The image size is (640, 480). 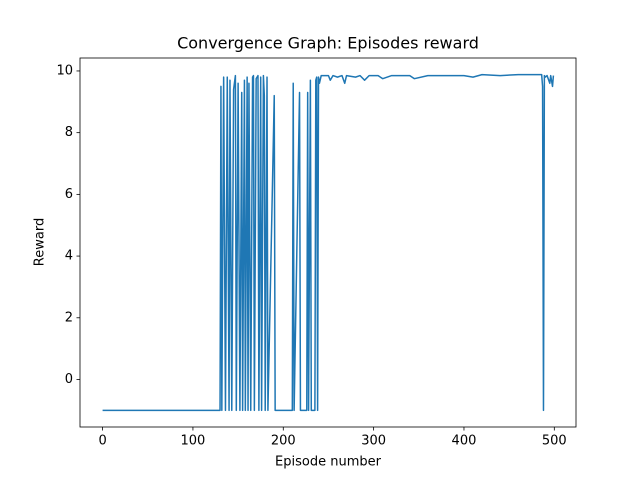 What do you see at coordinates (69, 194) in the screenshot?
I see `y-tick-label: 6` at bounding box center [69, 194].